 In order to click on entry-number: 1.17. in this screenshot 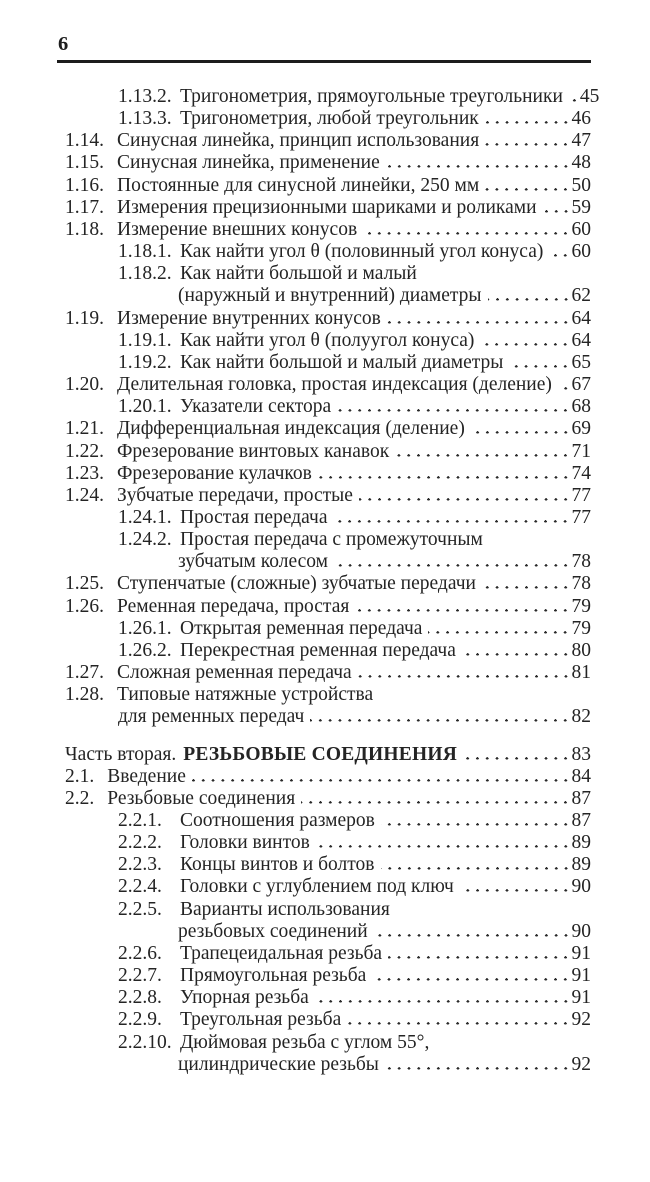, I will do `click(84, 207)`.